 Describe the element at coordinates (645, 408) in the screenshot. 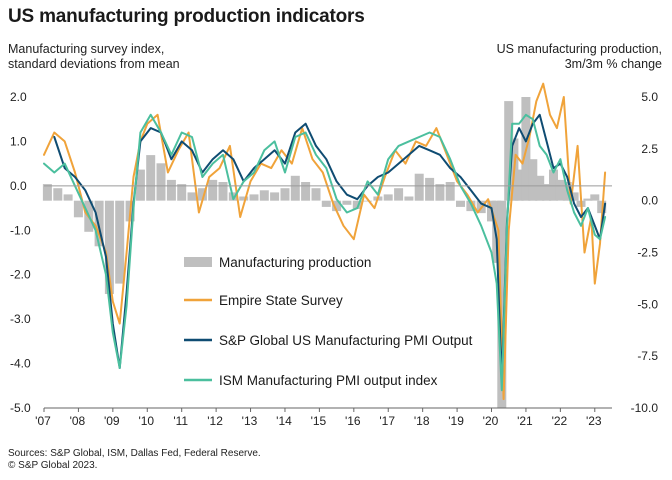

I see `right-tick-label: -10.0` at that location.